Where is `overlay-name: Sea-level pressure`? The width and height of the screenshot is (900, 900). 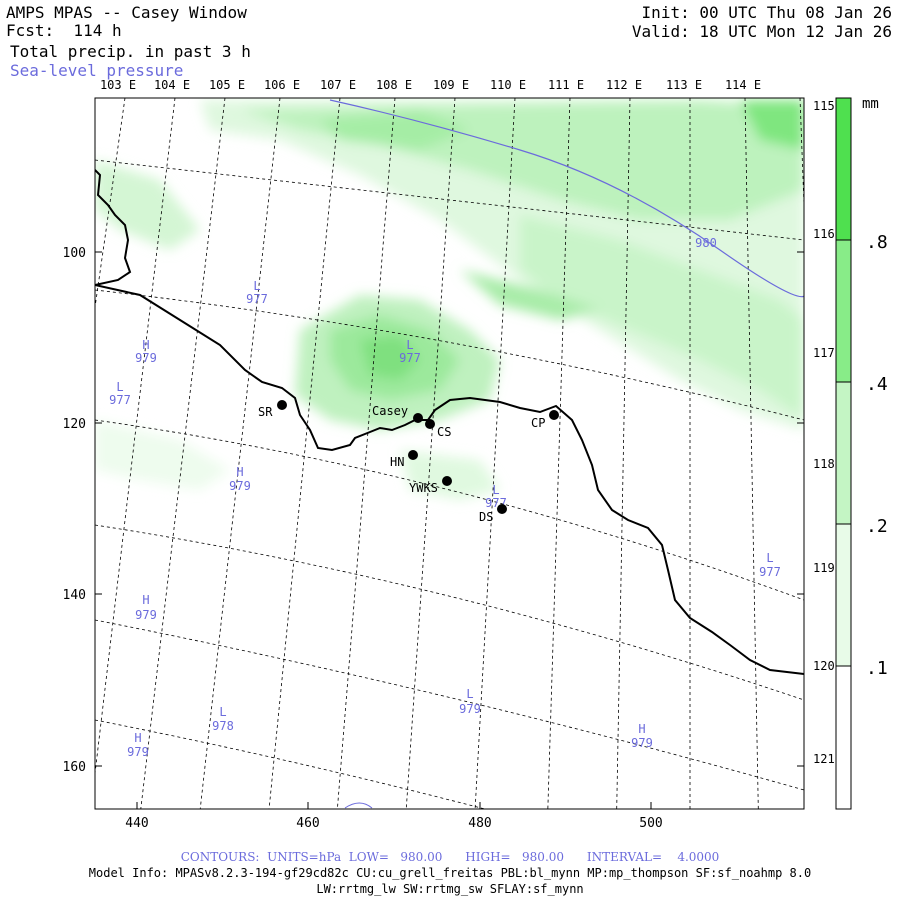 overlay-name: Sea-level pressure is located at coordinates (97, 70).